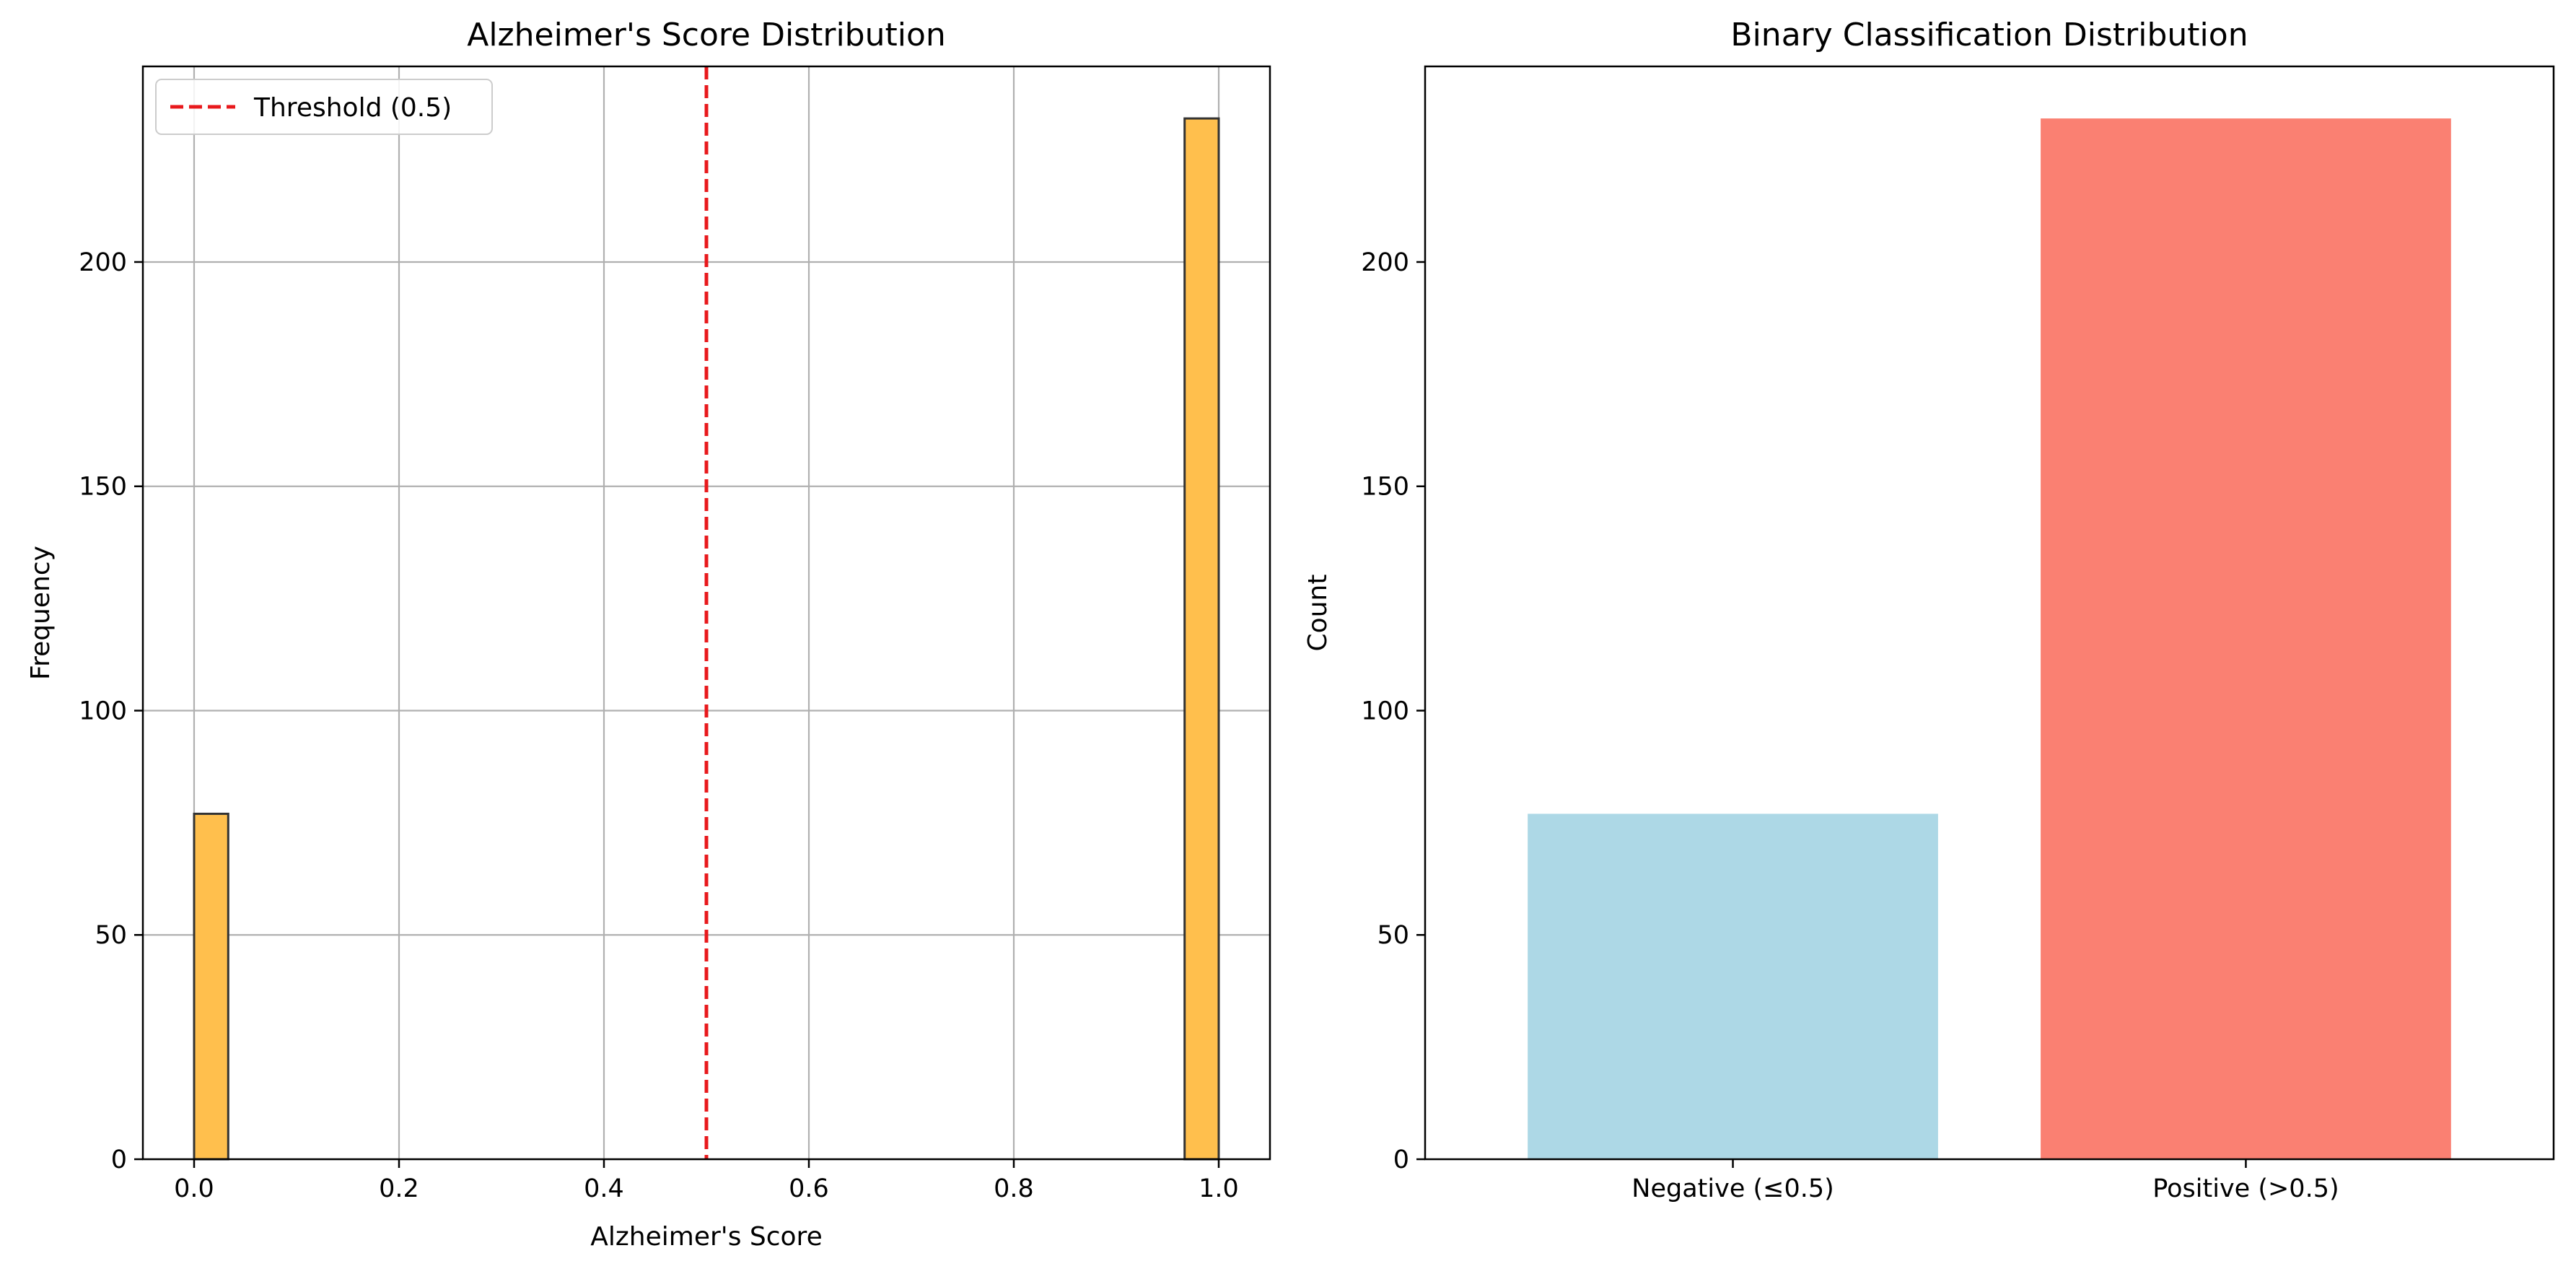 The image size is (2576, 1274). I want to click on x-tick-label: 0.2, so click(399, 1189).